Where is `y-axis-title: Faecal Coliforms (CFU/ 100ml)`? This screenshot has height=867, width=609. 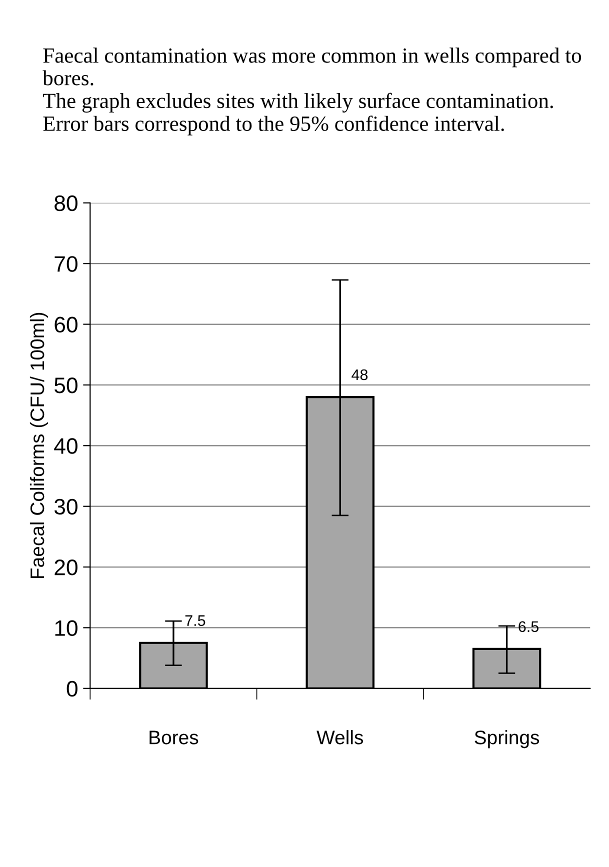 y-axis-title: Faecal Coliforms (CFU/ 100ml) is located at coordinates (39, 445).